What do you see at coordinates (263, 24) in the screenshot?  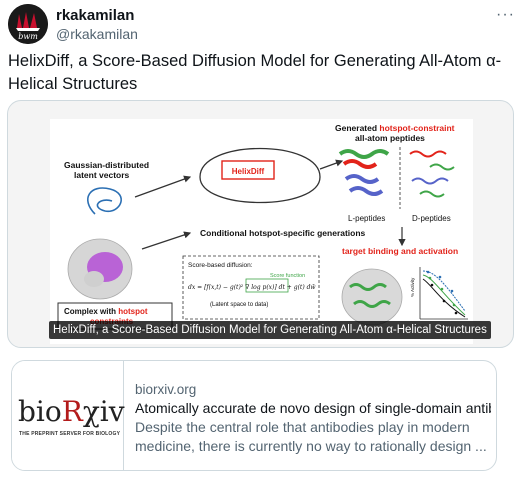 I see `tweet-header: bwm rkakamilan @rkakamilan ···` at bounding box center [263, 24].